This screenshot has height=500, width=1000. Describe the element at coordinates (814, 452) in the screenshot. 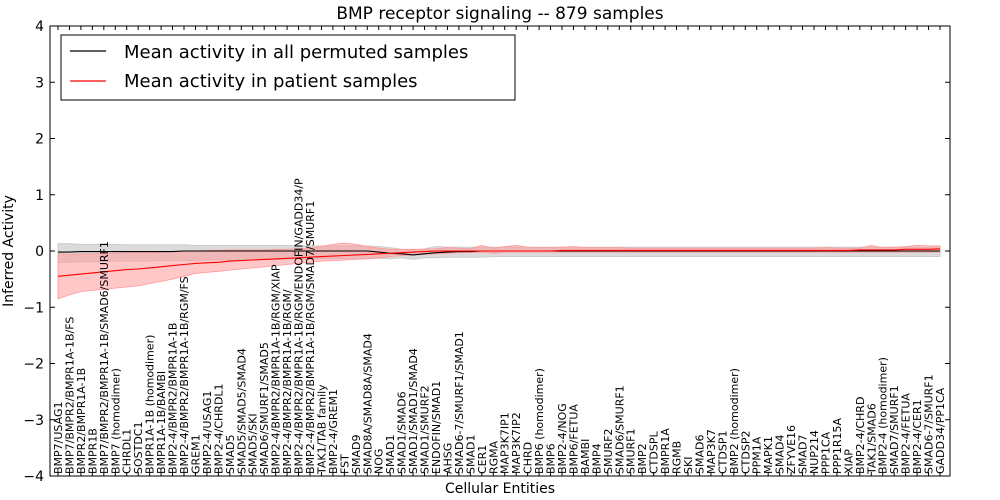

I see `x-tick-label: NUP214` at that location.